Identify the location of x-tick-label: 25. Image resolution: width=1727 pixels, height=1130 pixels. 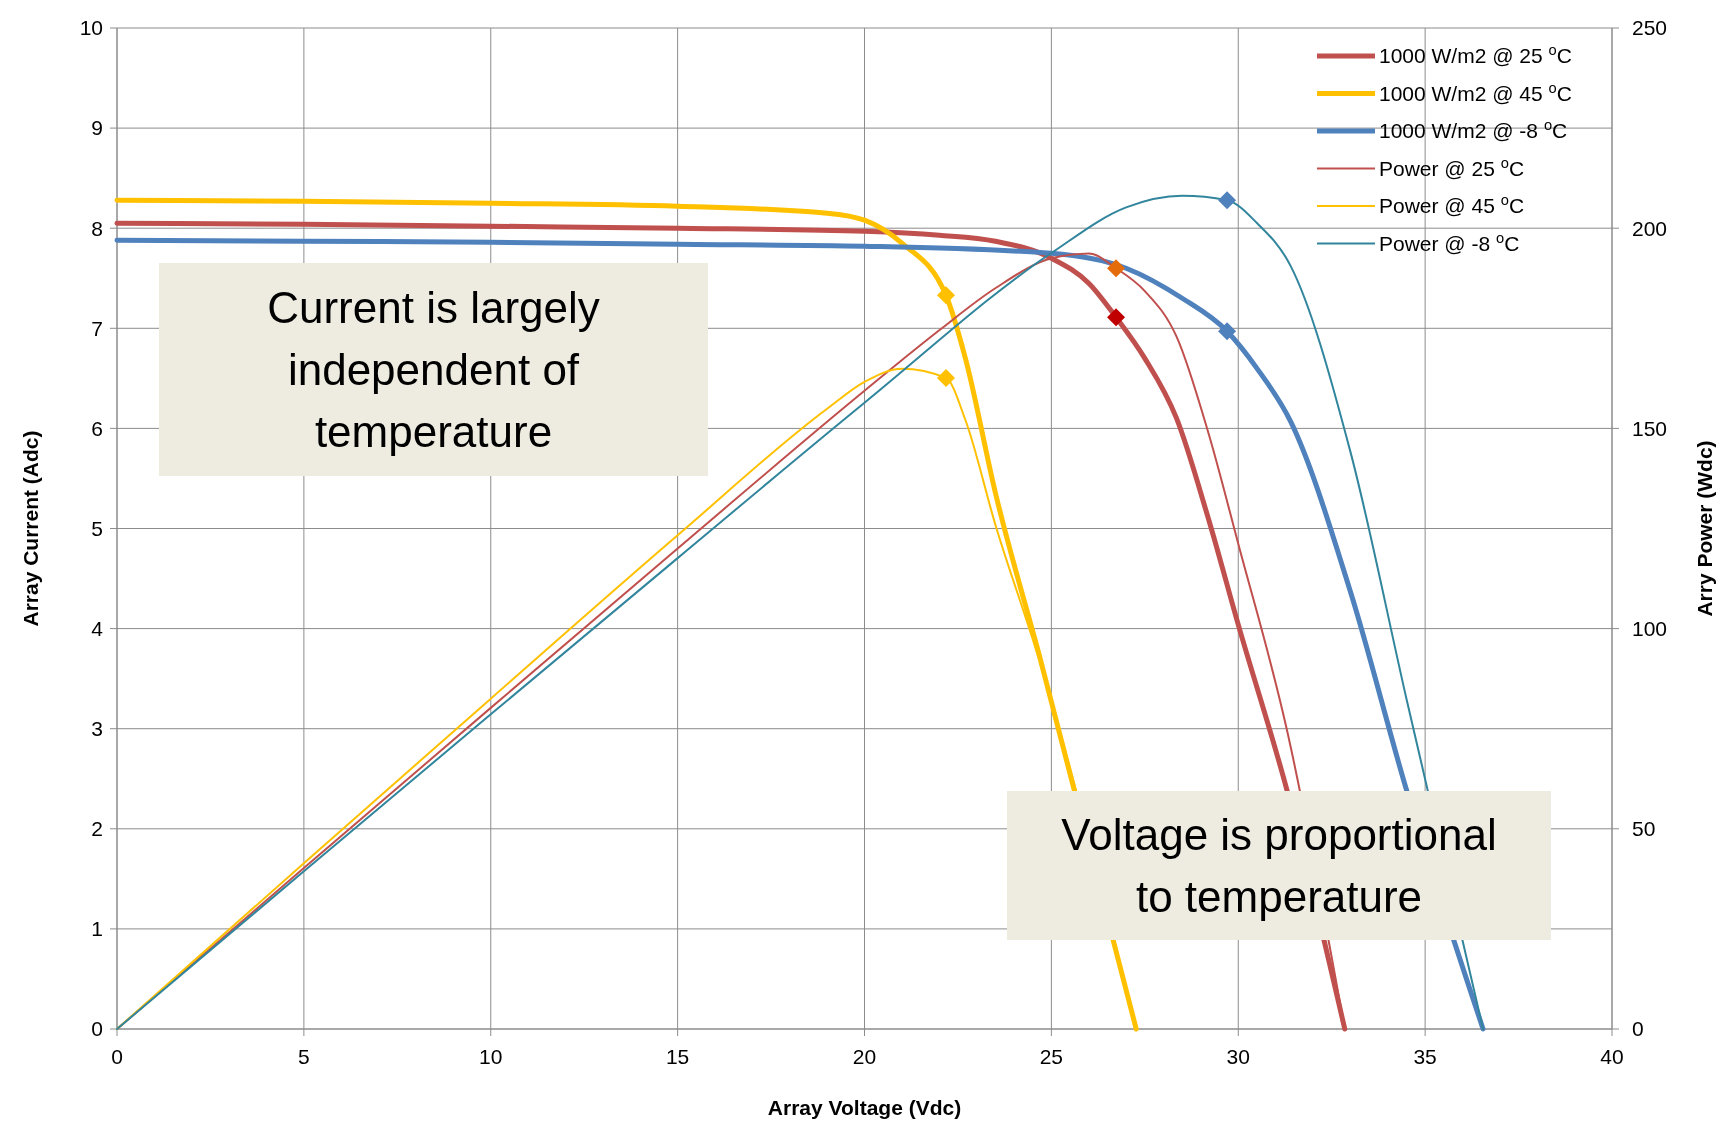
(1051, 1056).